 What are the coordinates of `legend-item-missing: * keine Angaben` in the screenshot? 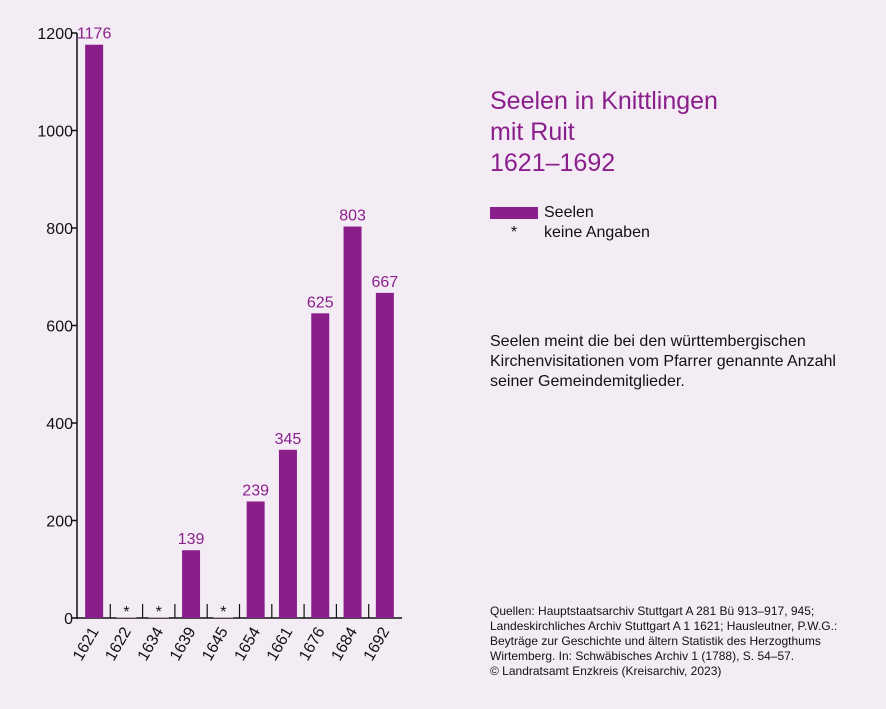 It's located at (570, 233).